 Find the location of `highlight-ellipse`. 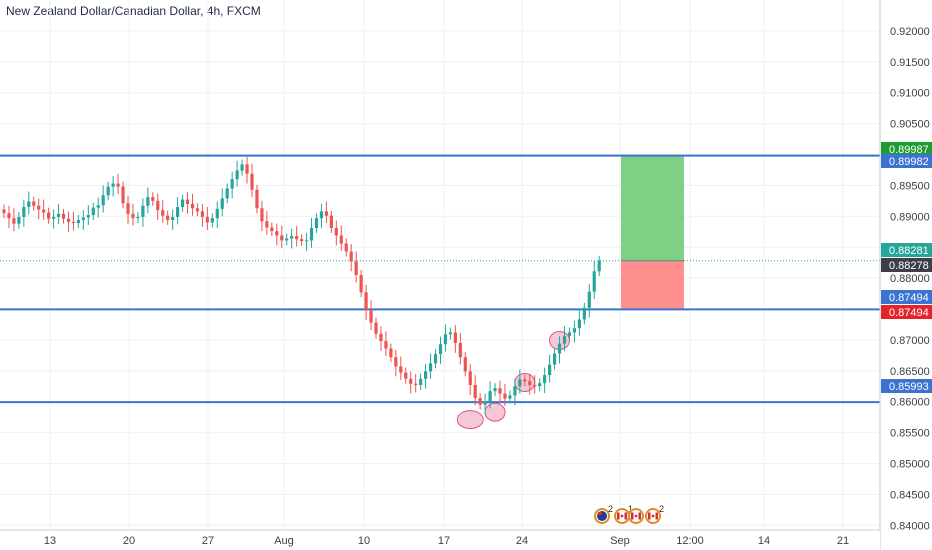

highlight-ellipse is located at coordinates (495, 412).